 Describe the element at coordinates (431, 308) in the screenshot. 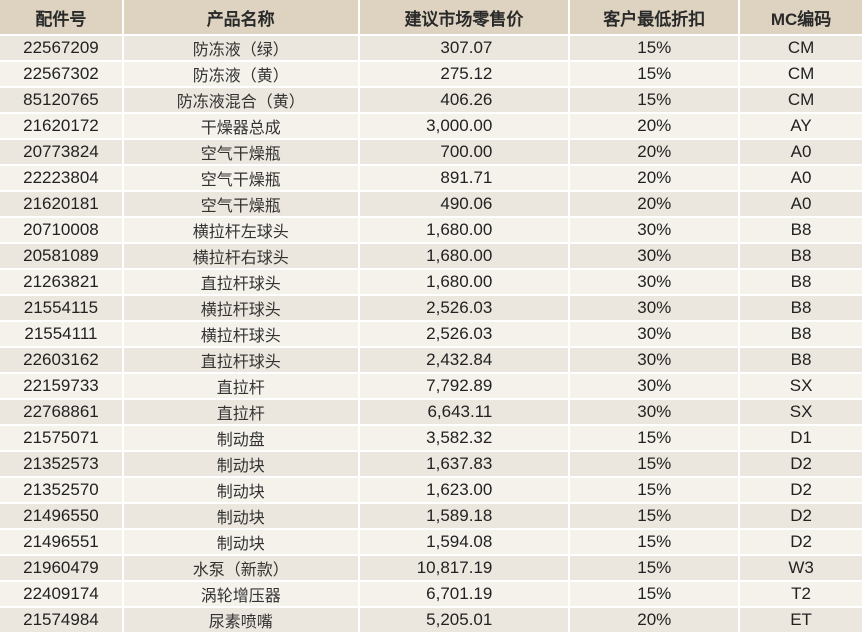

I see `table-row: 21554115 横拉杆球头 2,526.03 30% B8` at that location.